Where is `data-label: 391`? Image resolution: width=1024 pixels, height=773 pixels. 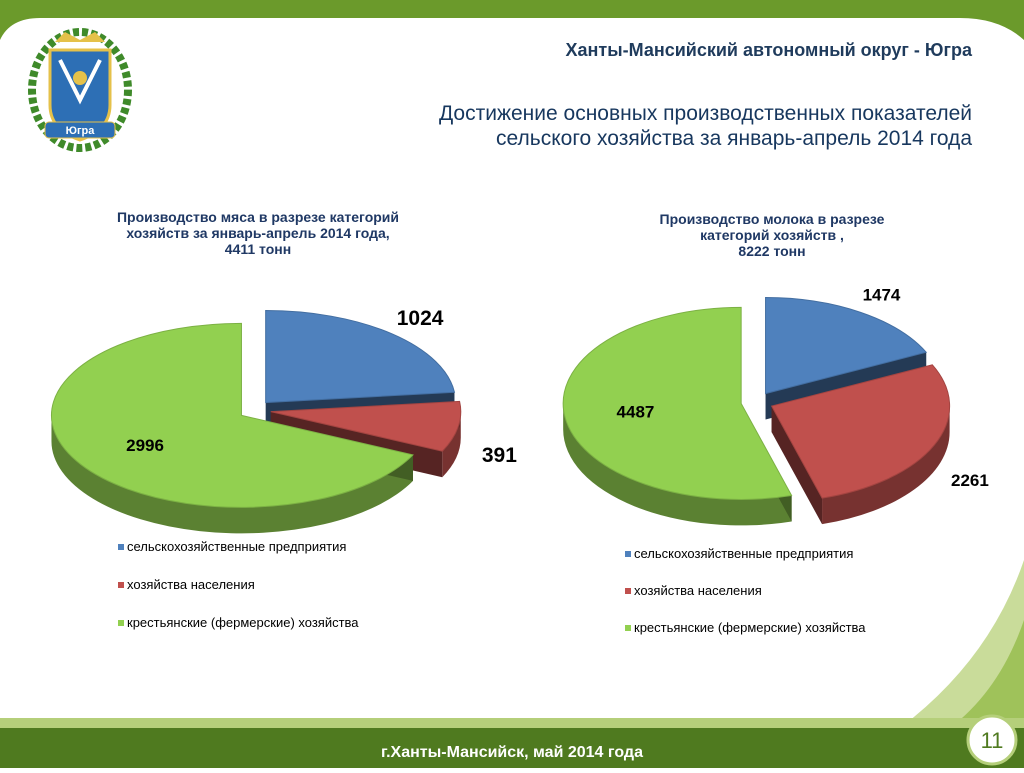 data-label: 391 is located at coordinates (499, 455).